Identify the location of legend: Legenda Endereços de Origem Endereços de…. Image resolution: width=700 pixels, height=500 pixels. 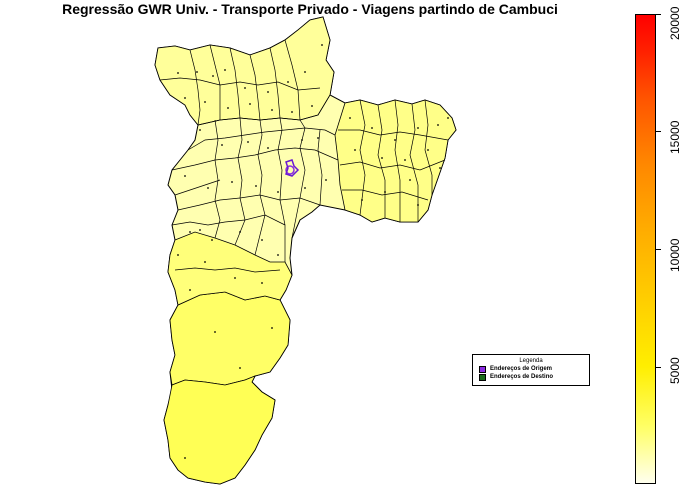
(531, 370).